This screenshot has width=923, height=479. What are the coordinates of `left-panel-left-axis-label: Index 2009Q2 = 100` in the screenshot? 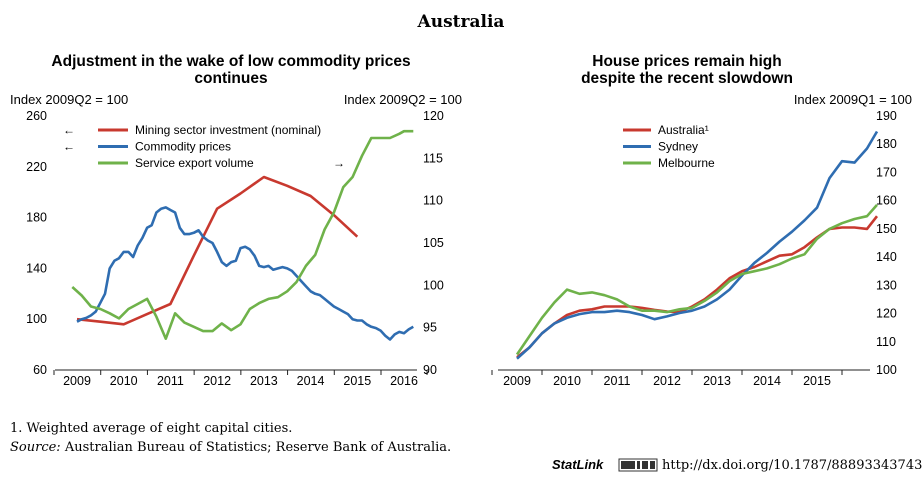 It's located at (69, 99).